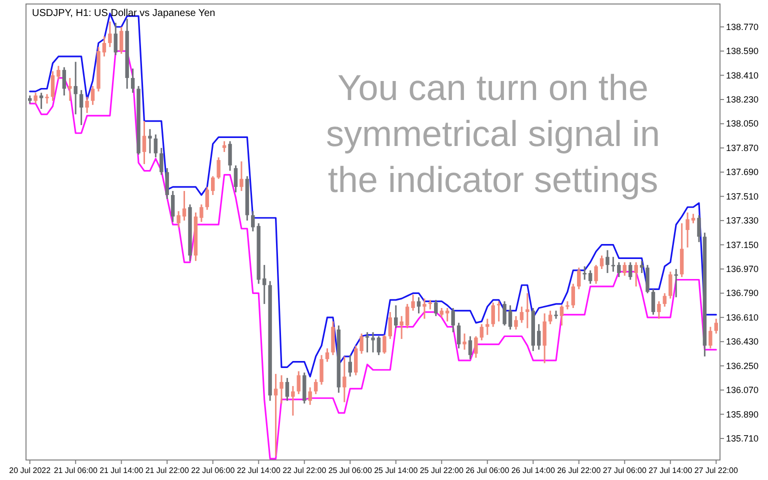 This screenshot has height=480, width=768. Describe the element at coordinates (742, 317) in the screenshot. I see `y-tick-label: 136.610` at that location.